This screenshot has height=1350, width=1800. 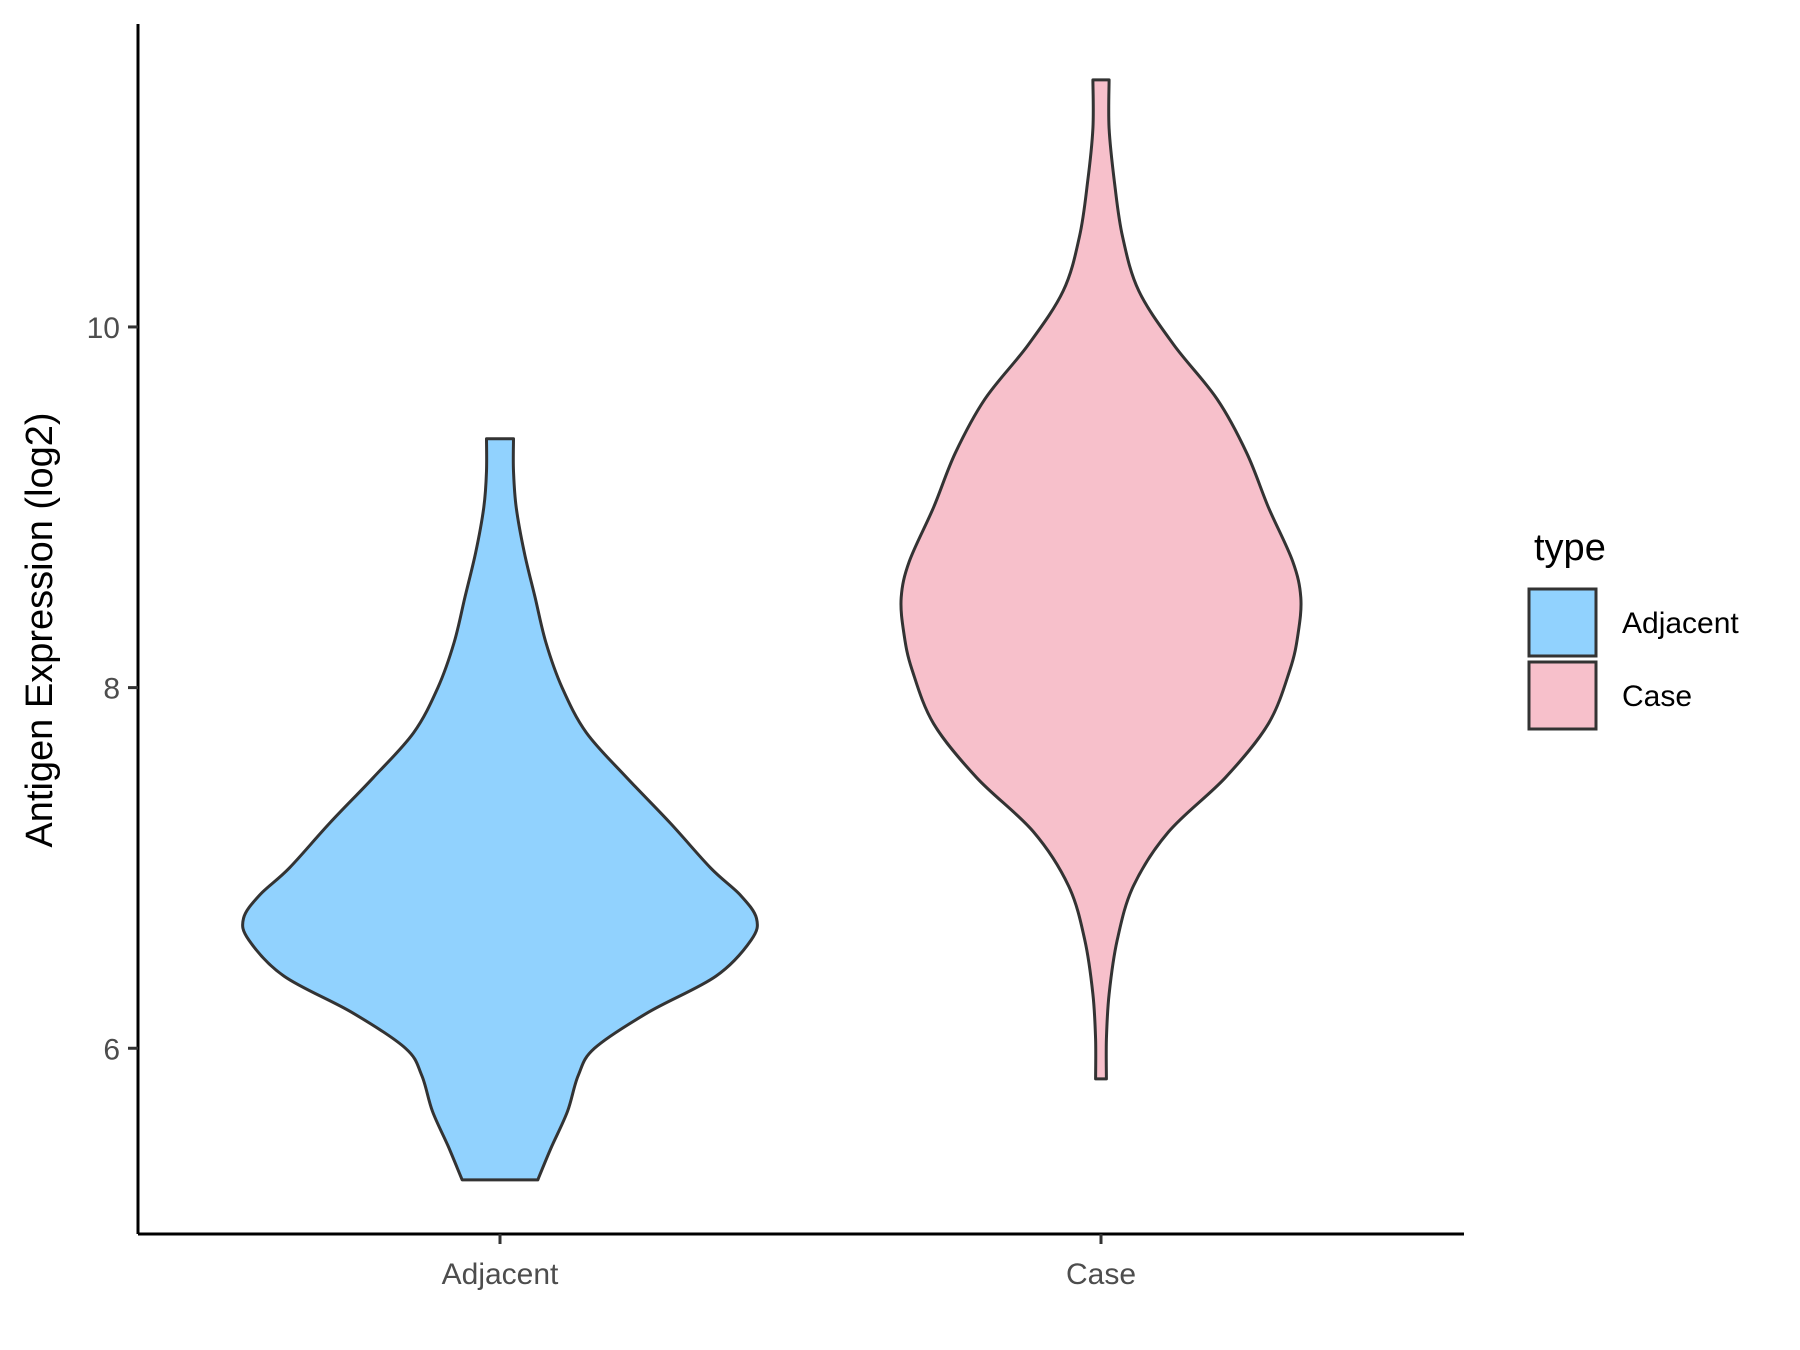 I want to click on y-tick-label-6: 6, so click(x=111, y=1049).